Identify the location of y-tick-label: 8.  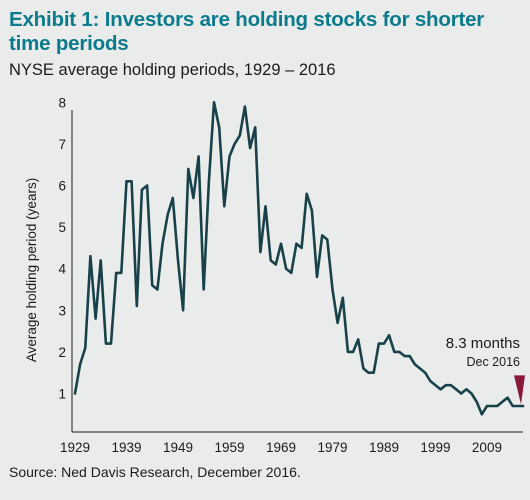
(62, 102).